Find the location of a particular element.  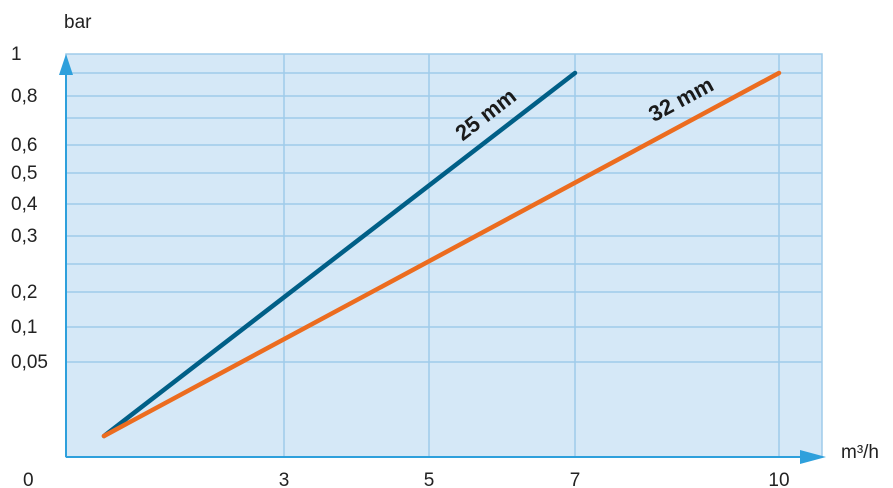

y-tick-label: 0,5 is located at coordinates (24, 173).